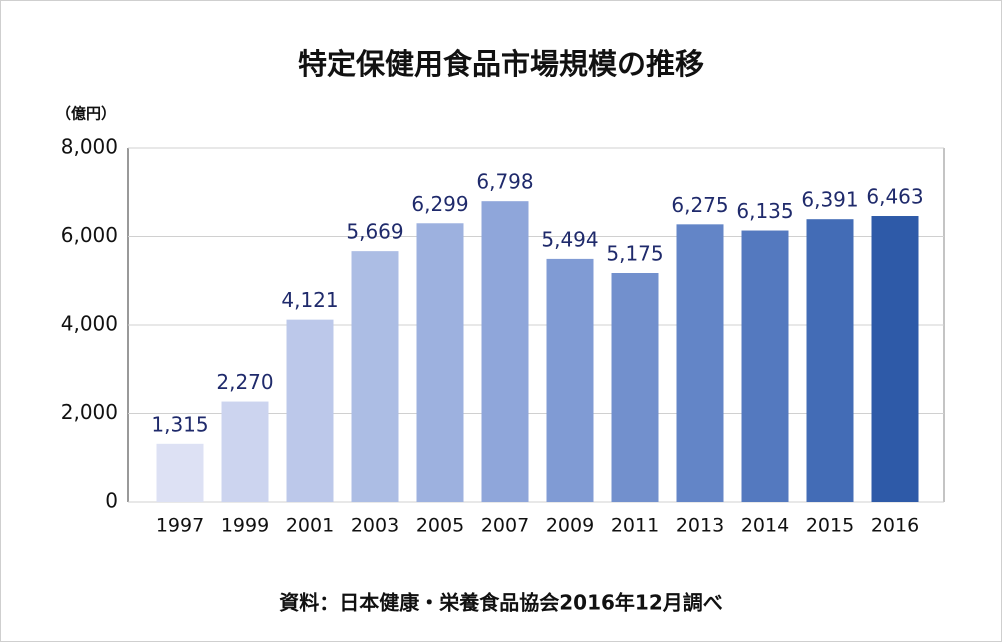 The height and width of the screenshot is (642, 1002). I want to click on x-tick-label: 2009, so click(570, 526).